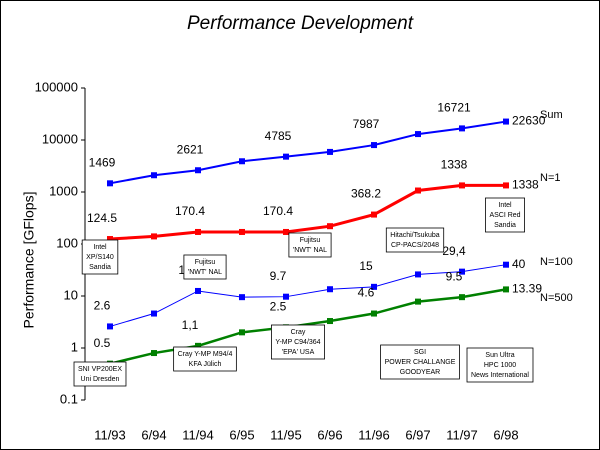 The height and width of the screenshot is (450, 600). What do you see at coordinates (366, 194) in the screenshot?
I see `data-label: 368.2` at bounding box center [366, 194].